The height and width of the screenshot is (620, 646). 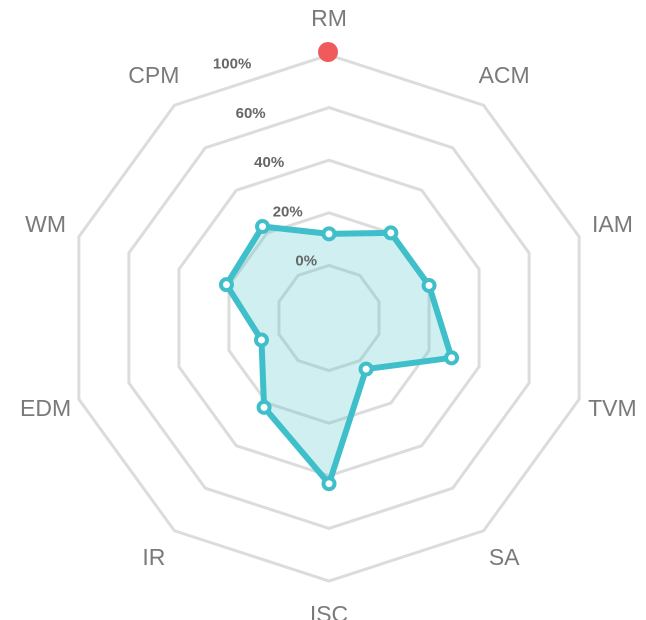 I want to click on axis-label: IR, so click(x=153, y=557).